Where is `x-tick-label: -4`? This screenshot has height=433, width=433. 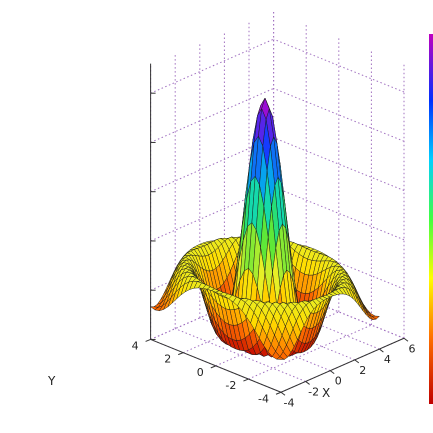
x-tick-label: -4 is located at coordinates (289, 402).